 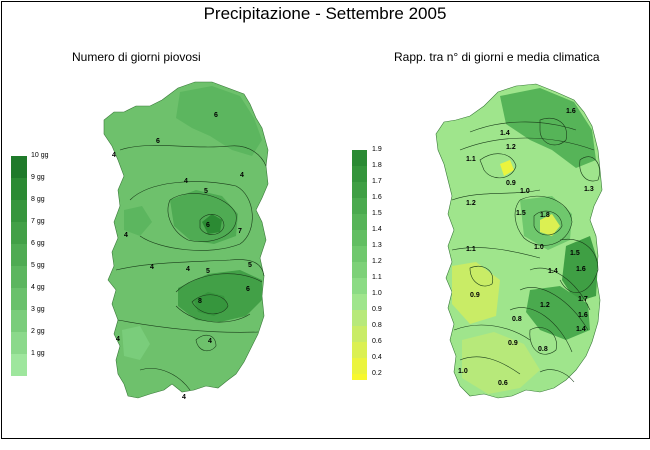 What do you see at coordinates (377, 325) in the screenshot?
I see `legend-label: 0.8` at bounding box center [377, 325].